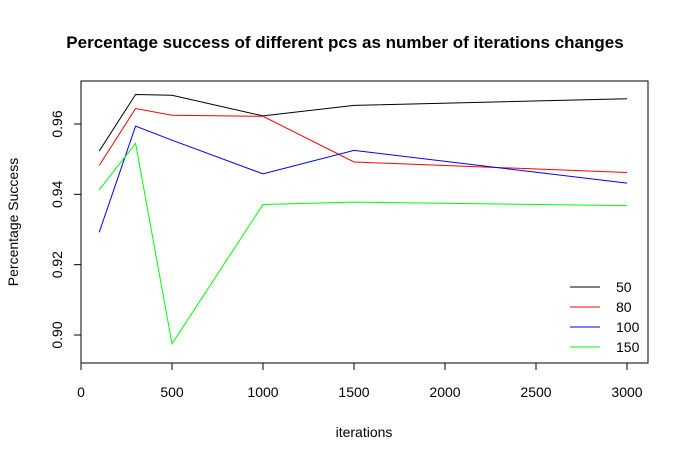  What do you see at coordinates (65, 229) in the screenshot?
I see `y-axis: 0.90 0.92 0.94 0.96` at bounding box center [65, 229].